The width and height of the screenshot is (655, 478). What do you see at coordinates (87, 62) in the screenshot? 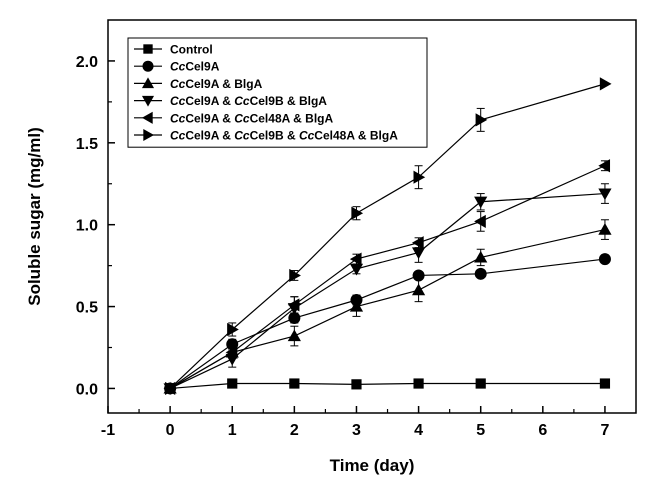
I see `y-tick-label: 2.0` at bounding box center [87, 62].